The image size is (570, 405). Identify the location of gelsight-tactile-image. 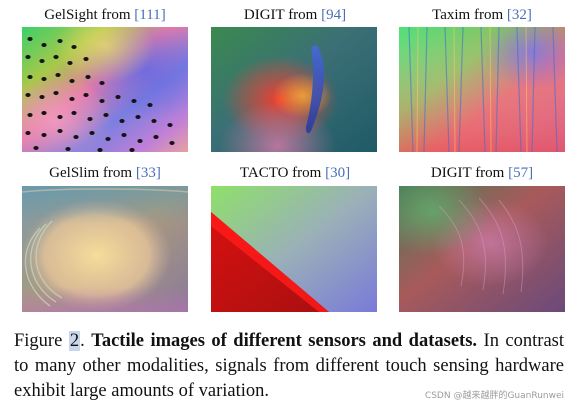
(105, 89).